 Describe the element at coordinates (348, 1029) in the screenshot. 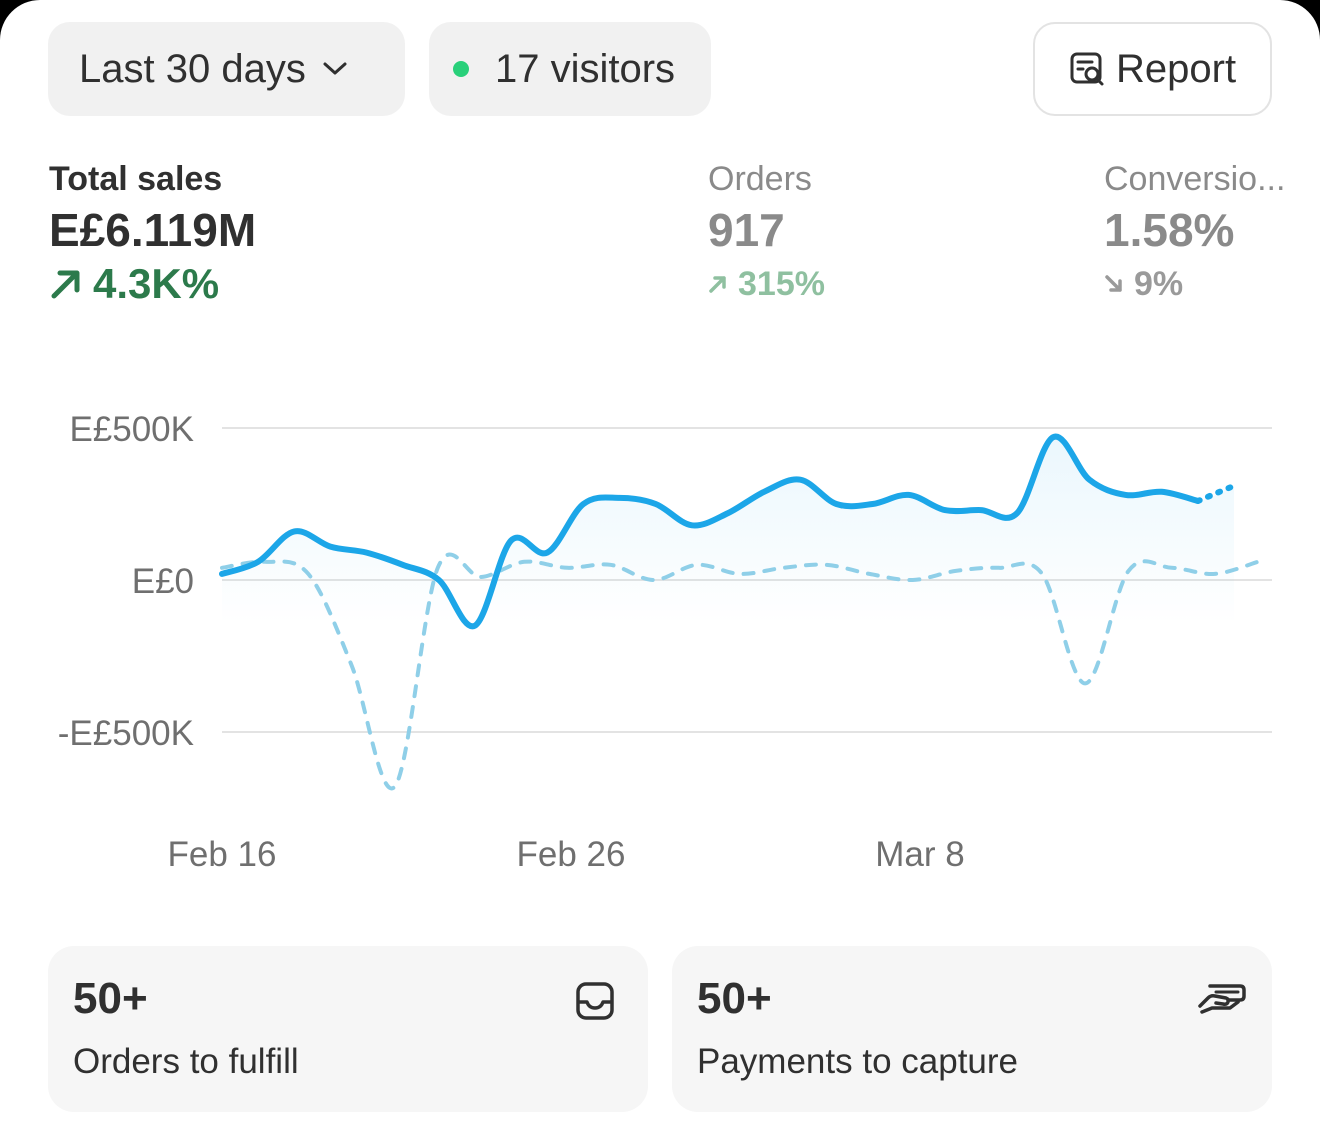

I see `orders-to-fulfill-card: 50+ Orders to fulfill` at that location.